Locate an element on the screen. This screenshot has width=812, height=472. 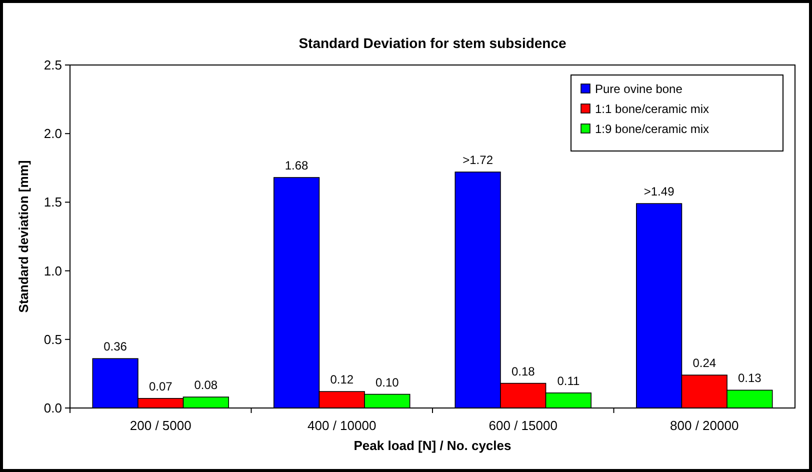
legend-label: 1:9 bone/ceramic mix is located at coordinates (652, 129).